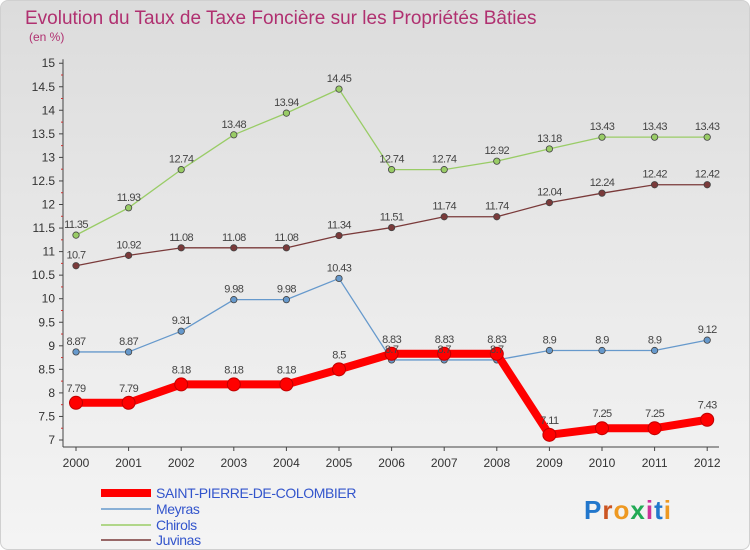 The width and height of the screenshot is (750, 550). I want to click on x-tick-label: 2003, so click(233, 463).